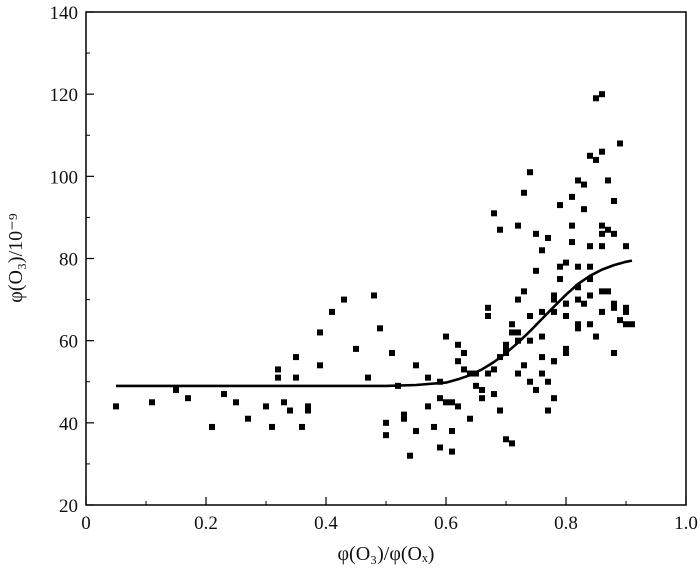 Image resolution: width=700 pixels, height=571 pixels. Describe the element at coordinates (64, 95) in the screenshot. I see `y-tick-label: 120` at that location.